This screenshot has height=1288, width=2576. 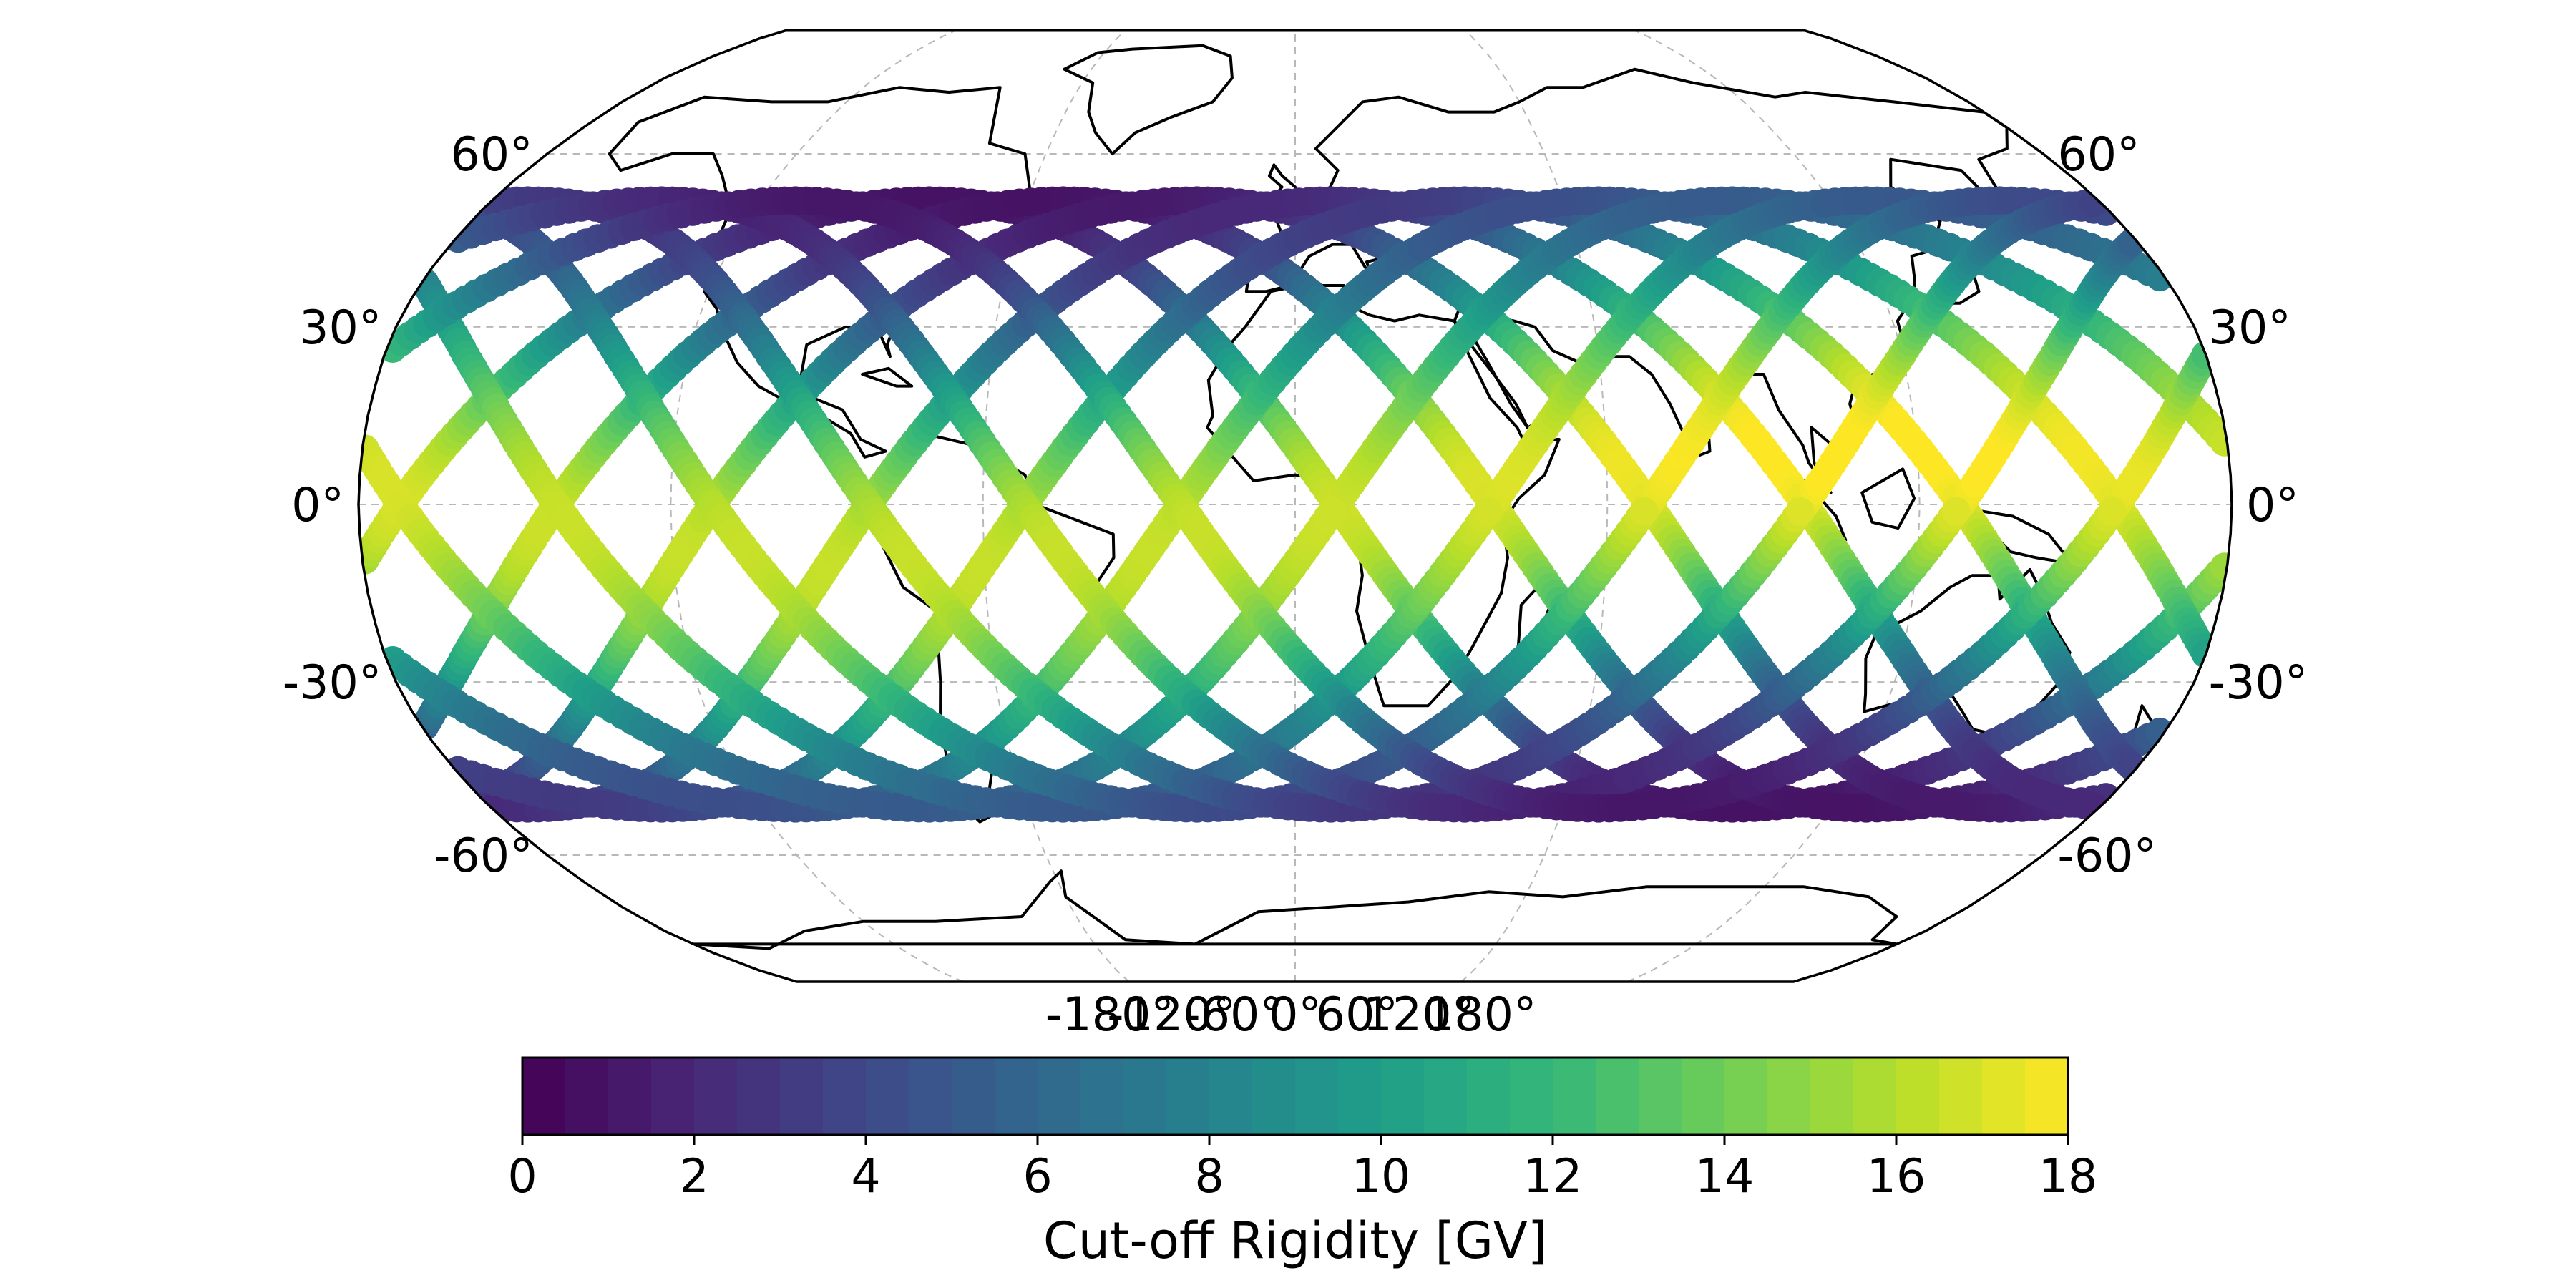 What do you see at coordinates (1295, 1015) in the screenshot?
I see `lon-tick: 0°` at bounding box center [1295, 1015].